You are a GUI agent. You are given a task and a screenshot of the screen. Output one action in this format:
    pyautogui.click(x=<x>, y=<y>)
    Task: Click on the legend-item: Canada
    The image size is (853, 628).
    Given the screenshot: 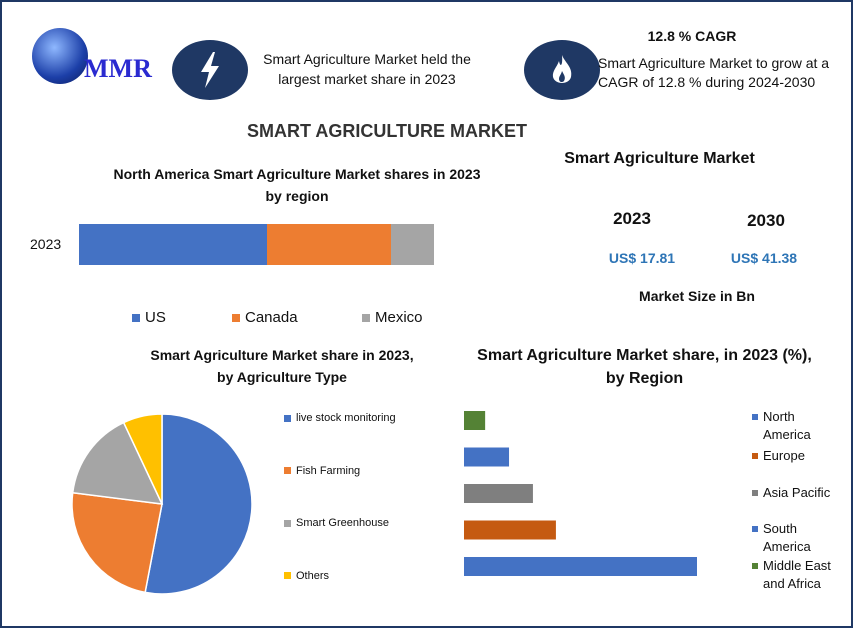 What is the action you would take?
    pyautogui.click(x=265, y=317)
    